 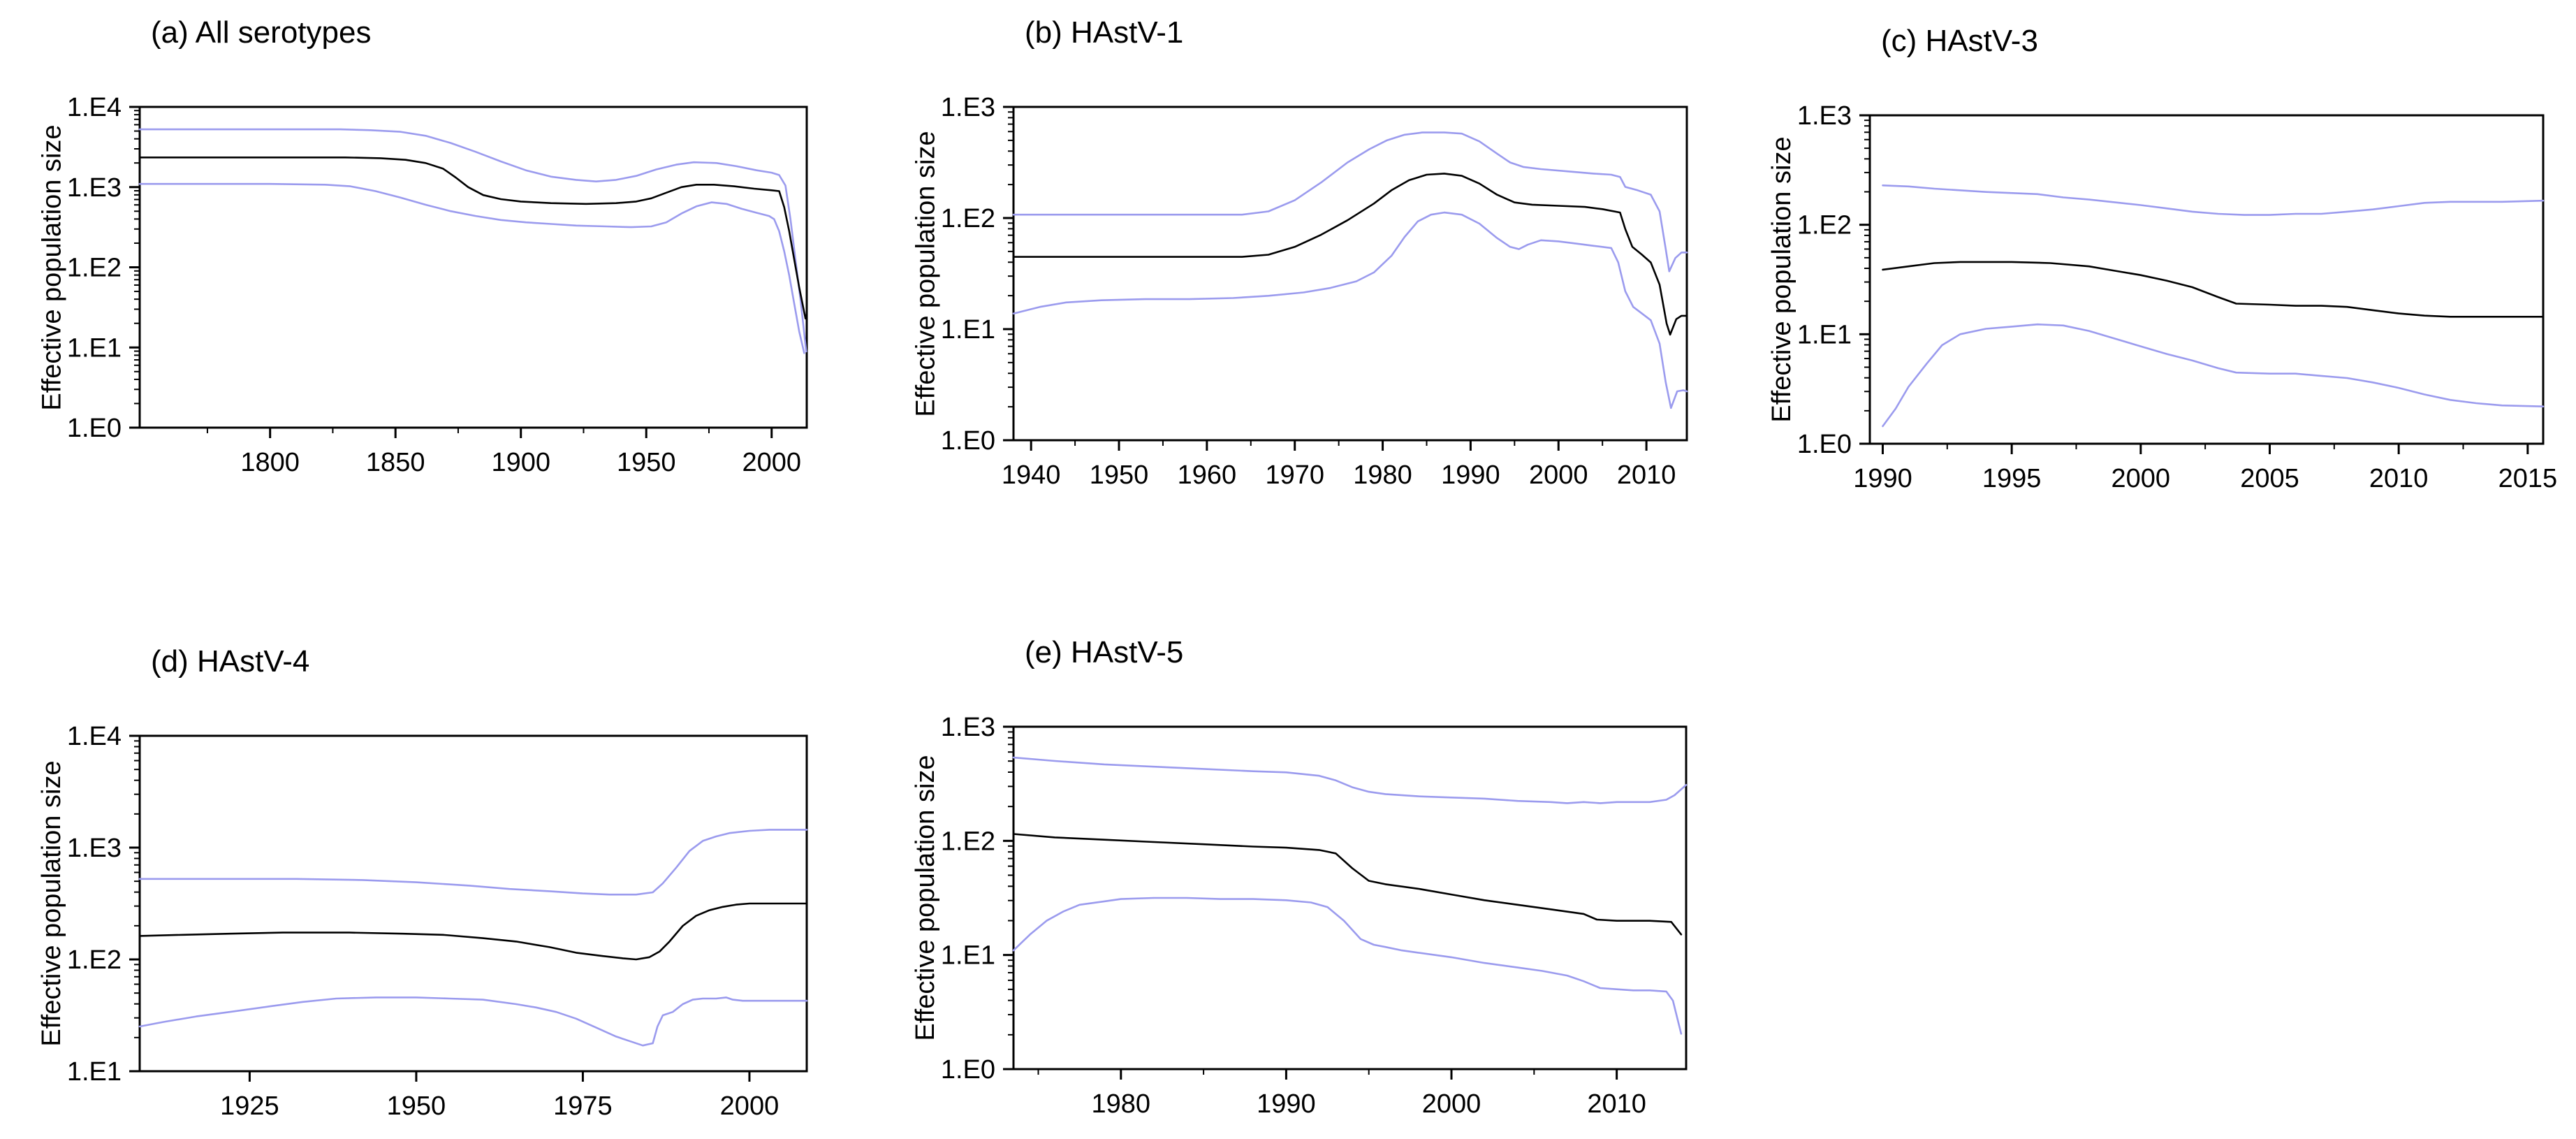 What do you see at coordinates (926, 898) in the screenshot?
I see `y-axis-label-e: Effective population size` at bounding box center [926, 898].